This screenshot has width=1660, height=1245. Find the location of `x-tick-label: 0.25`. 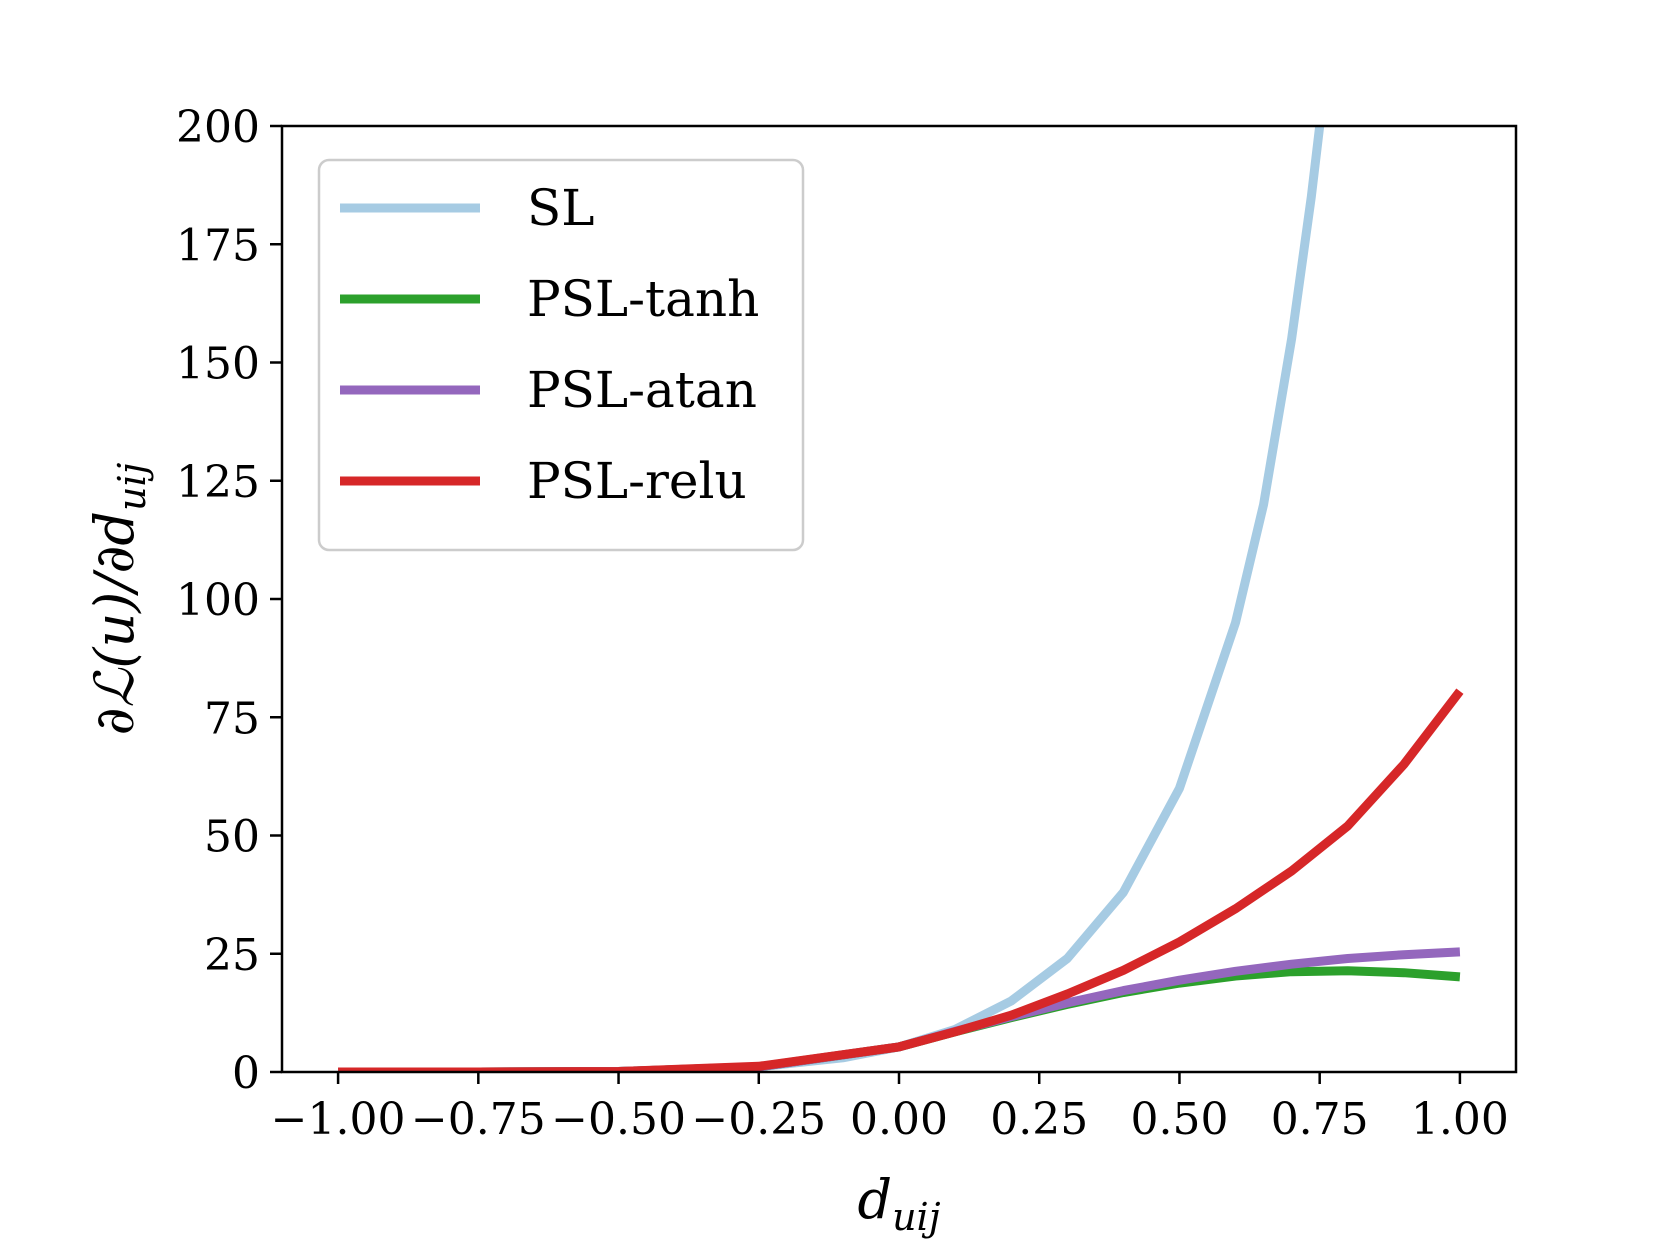

x-tick-label: 0.25 is located at coordinates (1039, 1119).